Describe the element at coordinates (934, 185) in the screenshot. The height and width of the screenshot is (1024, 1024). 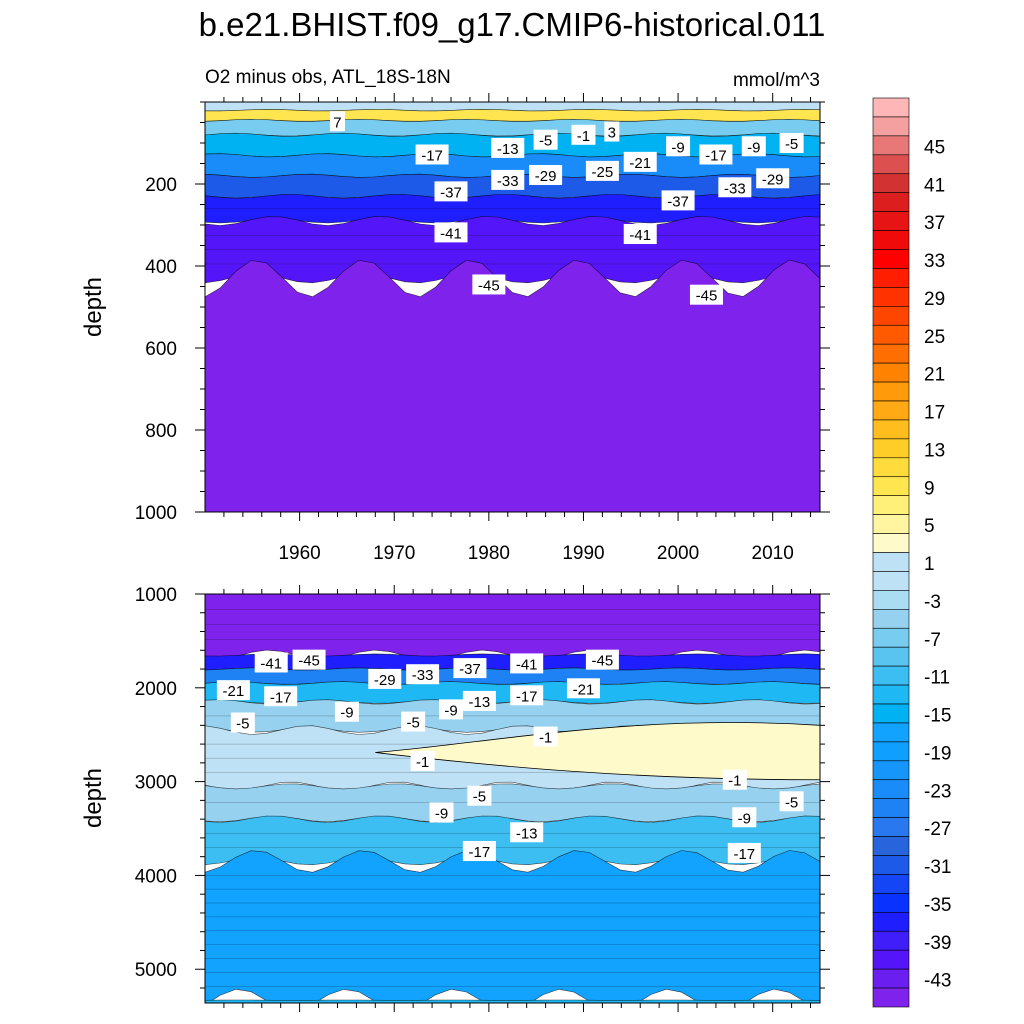
I see `colorbar-label: 41` at that location.